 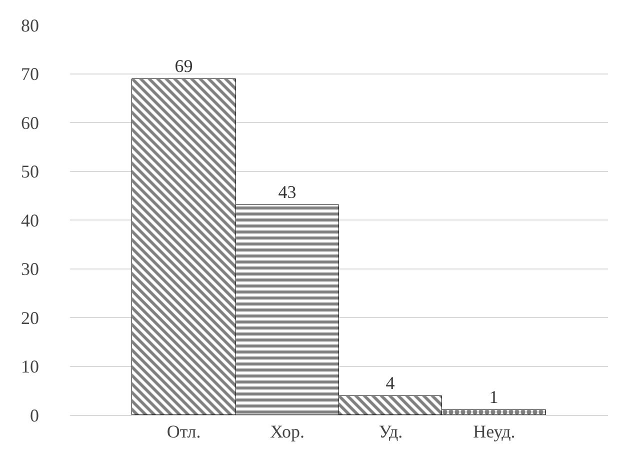 What do you see at coordinates (390, 382) in the screenshot?
I see `data-label: 4` at bounding box center [390, 382].